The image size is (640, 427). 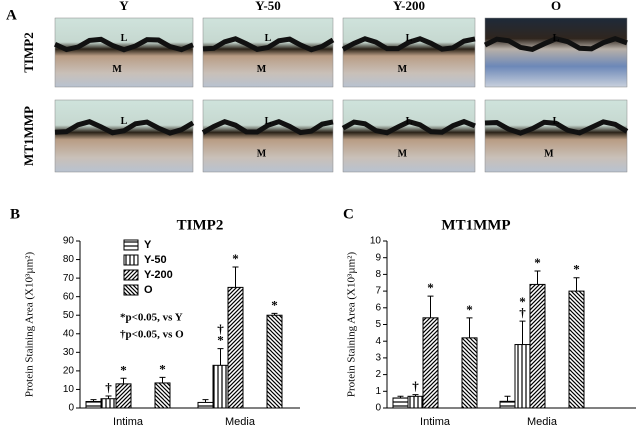 What do you see at coordinates (69, 315) in the screenshot?
I see `y-tick-label: 50` at bounding box center [69, 315].